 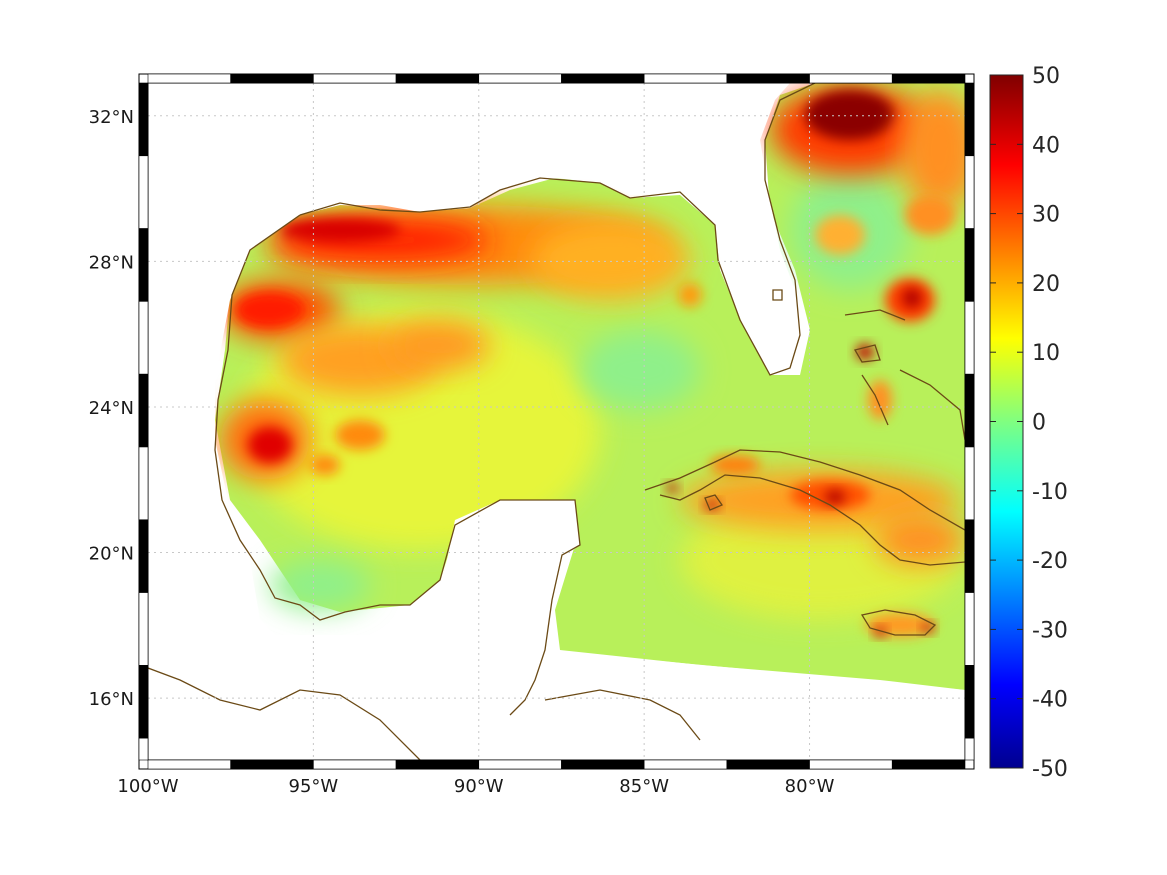 I want to click on gulf-coast-line, so click(x=557, y=229).